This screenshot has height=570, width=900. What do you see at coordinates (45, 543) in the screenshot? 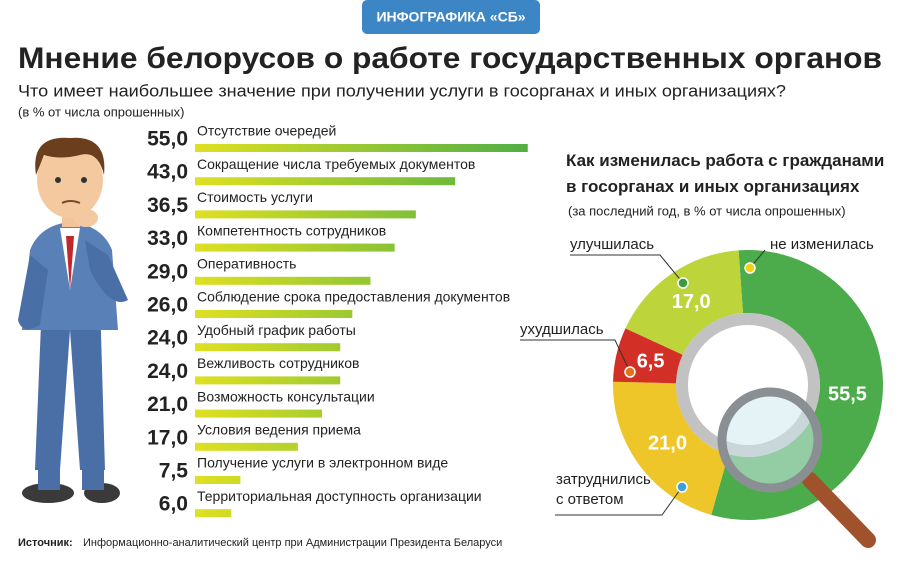
I see `source-label: Источник:` at bounding box center [45, 543].